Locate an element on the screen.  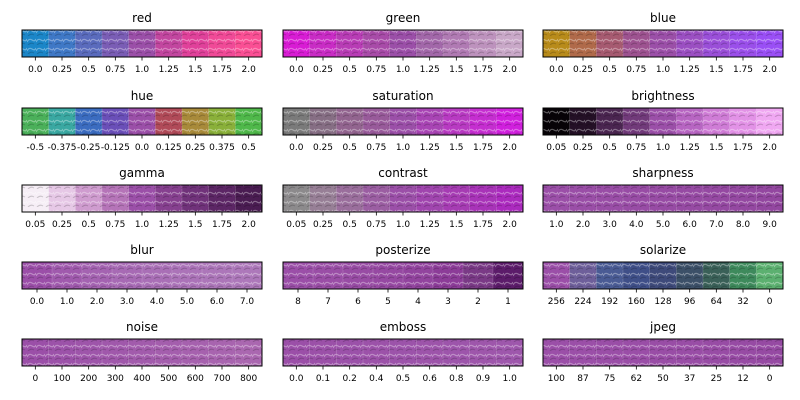
tick-label: 0 is located at coordinates (35, 379).